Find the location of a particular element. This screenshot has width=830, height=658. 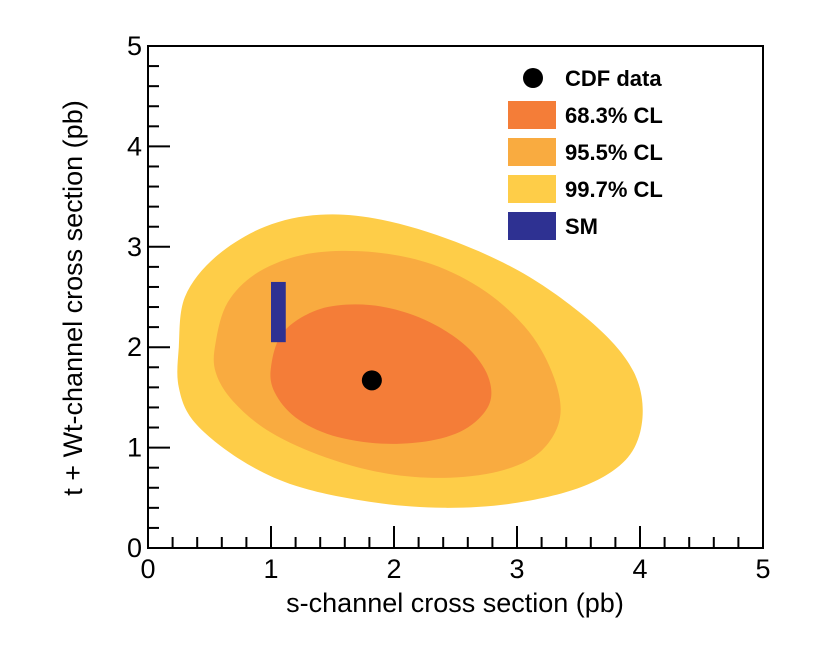

cdf-data-point is located at coordinates (371, 380).